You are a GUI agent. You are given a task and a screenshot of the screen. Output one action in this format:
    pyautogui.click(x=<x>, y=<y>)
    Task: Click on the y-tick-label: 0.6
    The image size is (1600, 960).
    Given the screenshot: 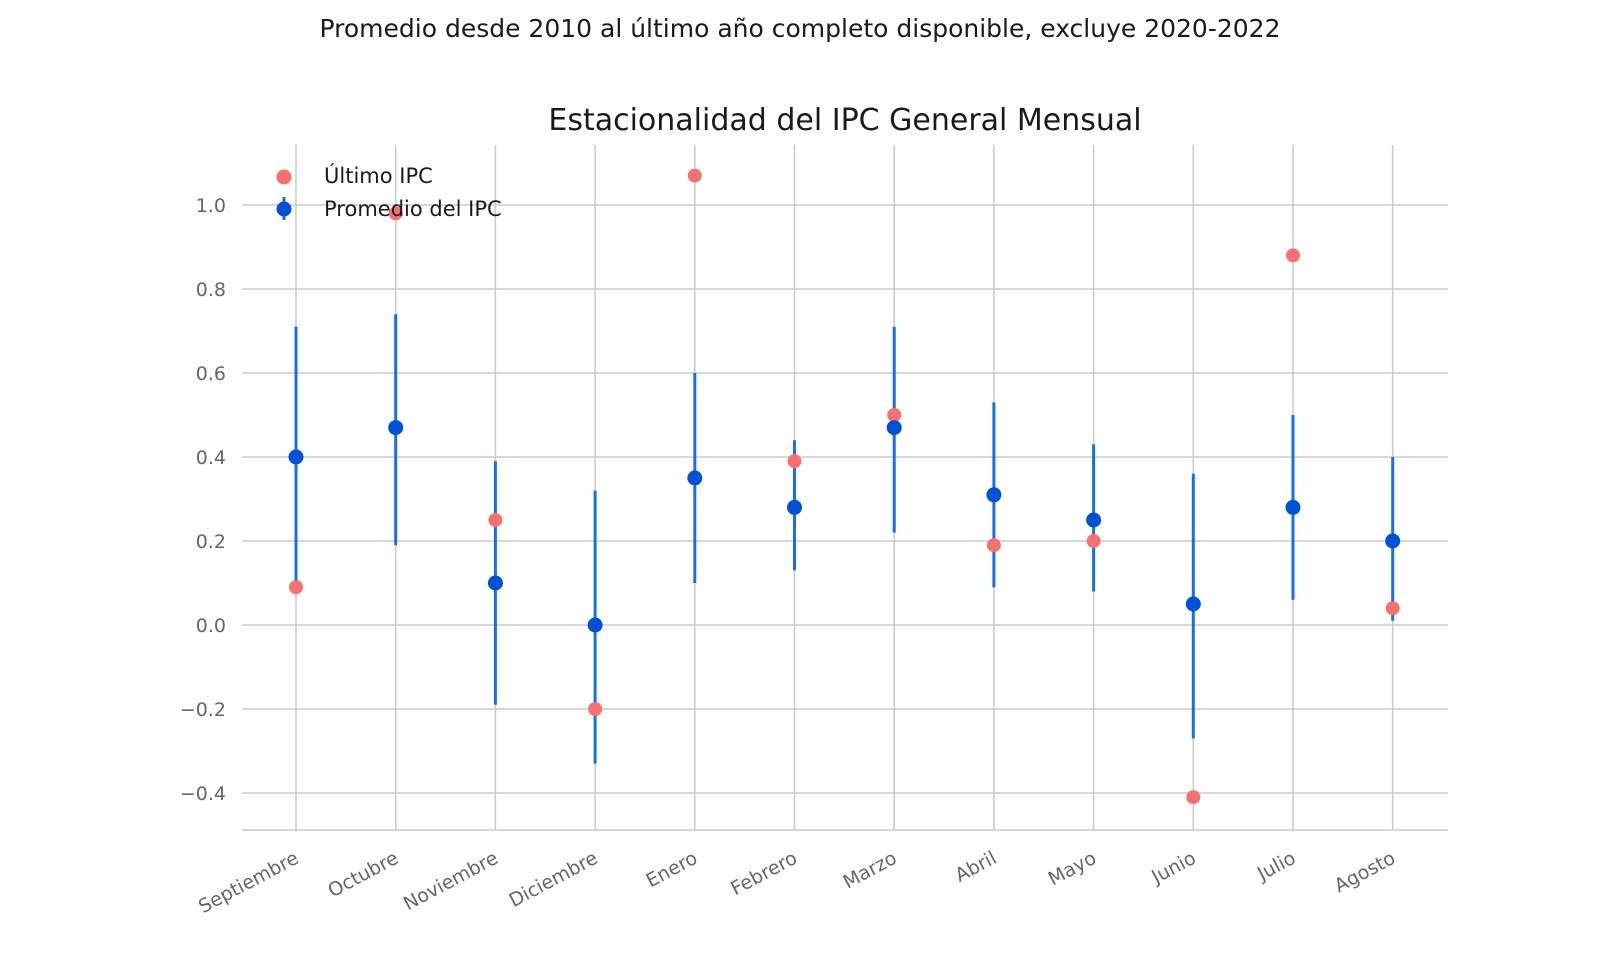 What is the action you would take?
    pyautogui.click(x=211, y=374)
    